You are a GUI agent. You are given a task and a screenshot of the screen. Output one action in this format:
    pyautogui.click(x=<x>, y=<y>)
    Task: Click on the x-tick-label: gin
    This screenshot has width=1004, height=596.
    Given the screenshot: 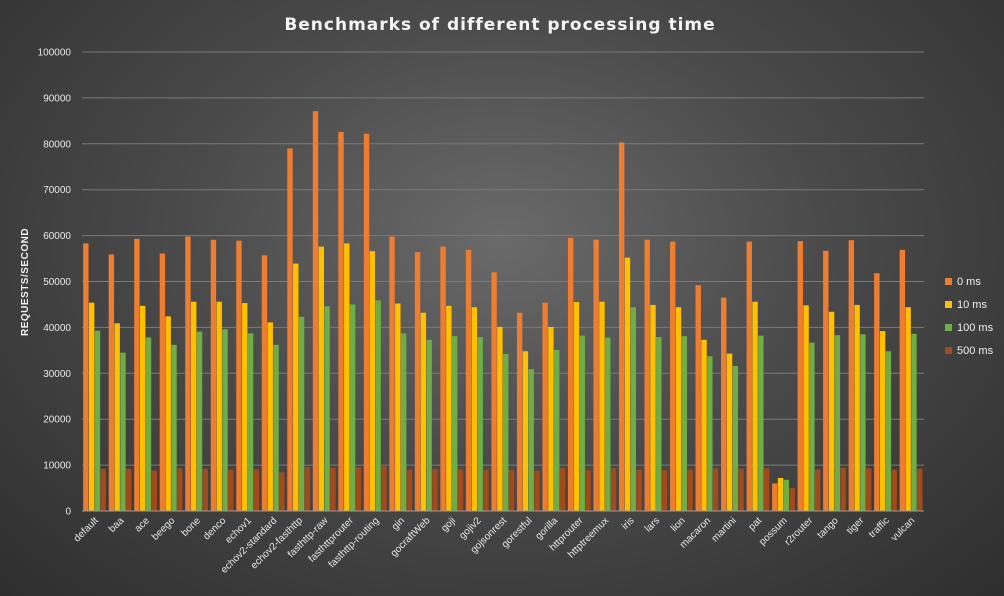 What is the action you would take?
    pyautogui.click(x=398, y=523)
    